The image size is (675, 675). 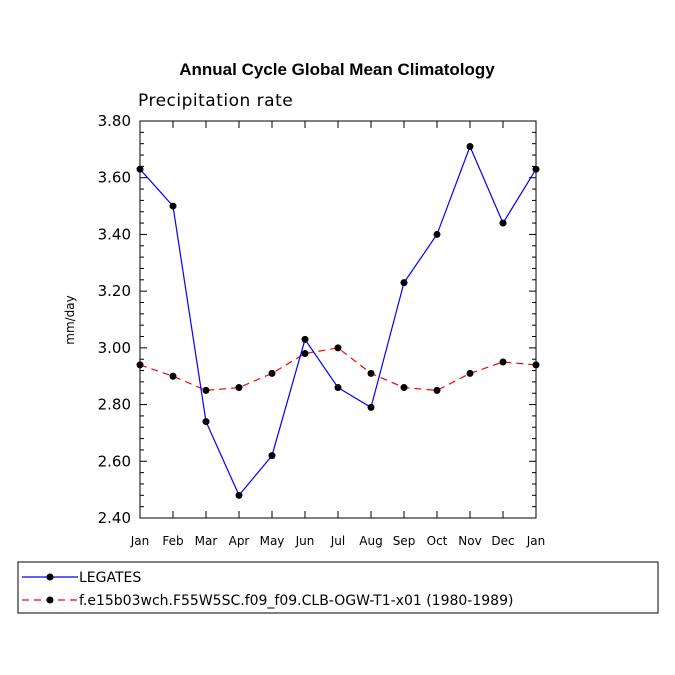 I want to click on y-tick-label: 2.60, so click(x=114, y=461).